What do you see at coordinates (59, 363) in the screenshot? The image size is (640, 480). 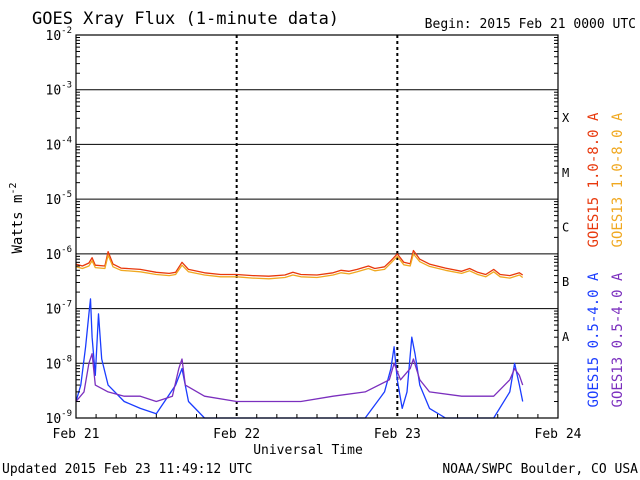 I see `y-tick-label: 10⁻⁸` at bounding box center [59, 363].